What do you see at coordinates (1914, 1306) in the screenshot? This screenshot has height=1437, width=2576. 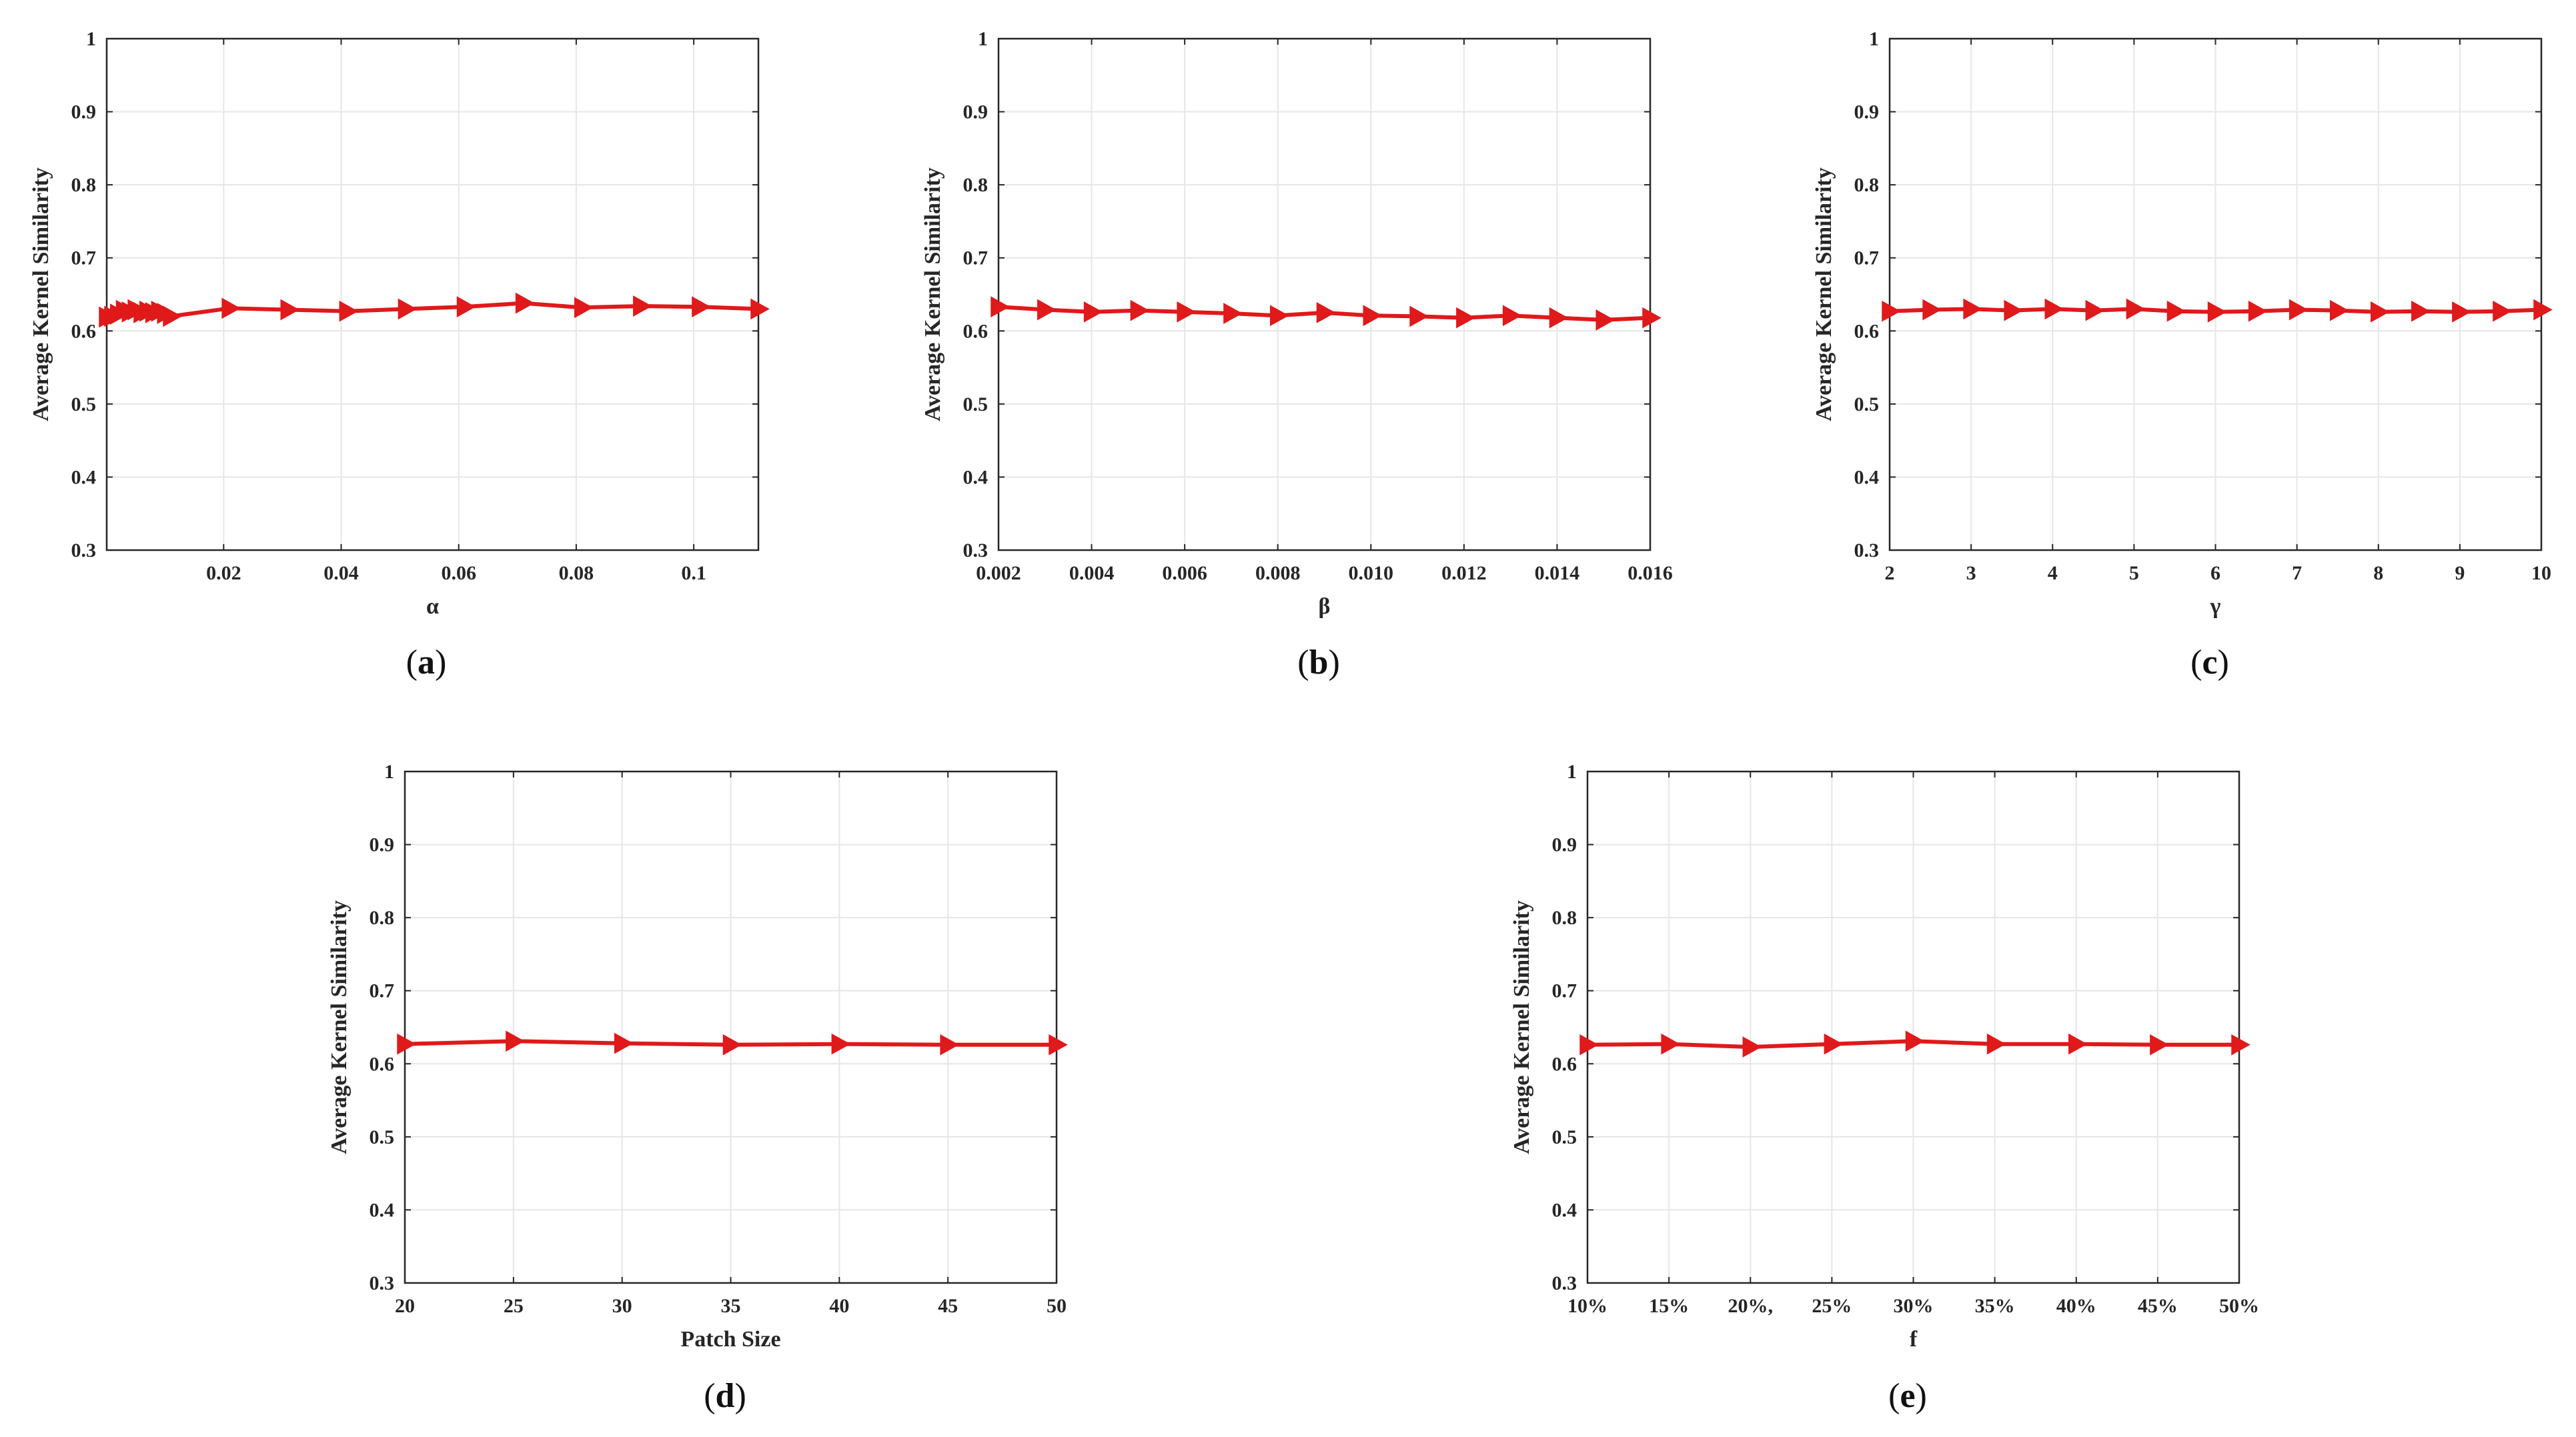 I see `x-tick-label: 30%` at bounding box center [1914, 1306].